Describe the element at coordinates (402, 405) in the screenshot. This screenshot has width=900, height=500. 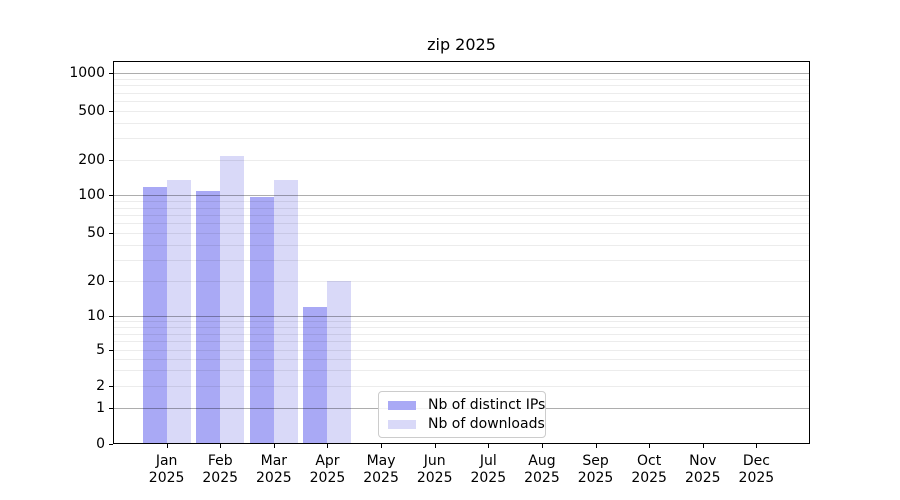
I see `legend-swatch-distinct-ips-icon` at that location.